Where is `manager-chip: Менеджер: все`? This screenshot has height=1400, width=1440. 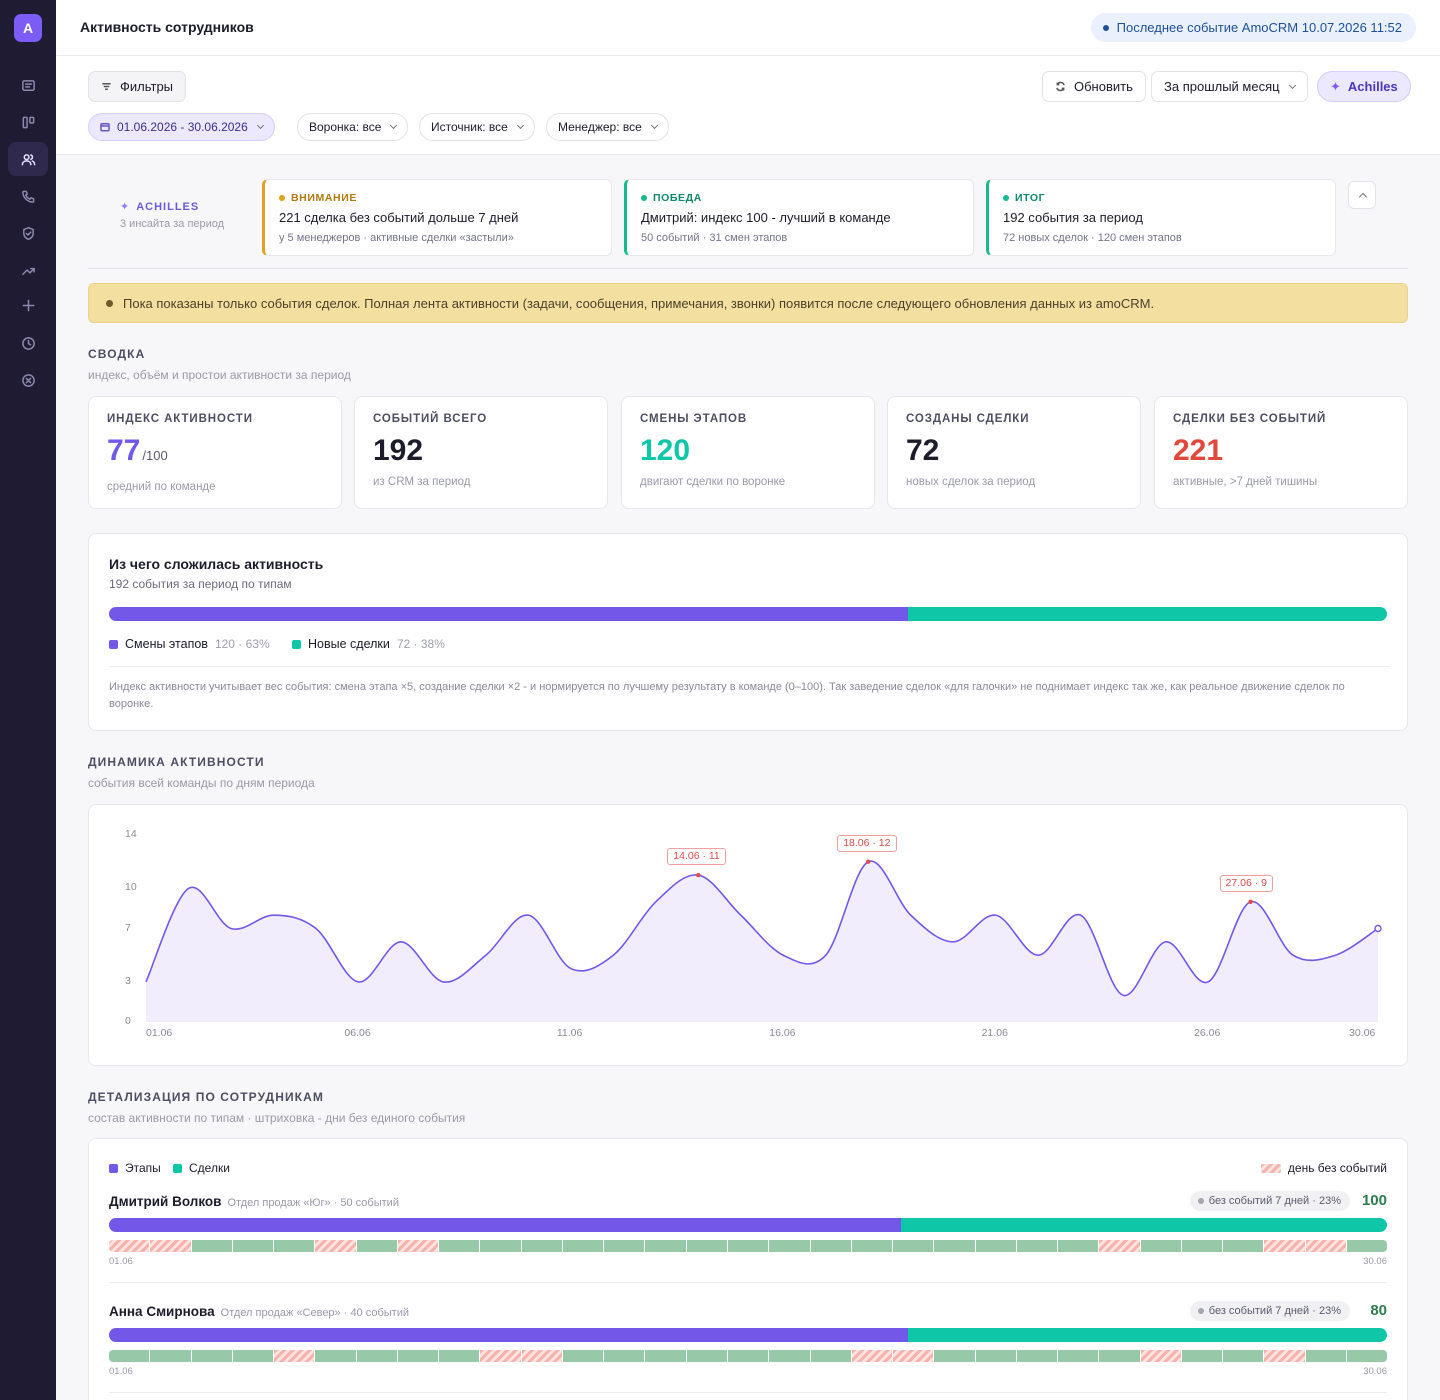 manager-chip: Менеджер: все is located at coordinates (607, 127).